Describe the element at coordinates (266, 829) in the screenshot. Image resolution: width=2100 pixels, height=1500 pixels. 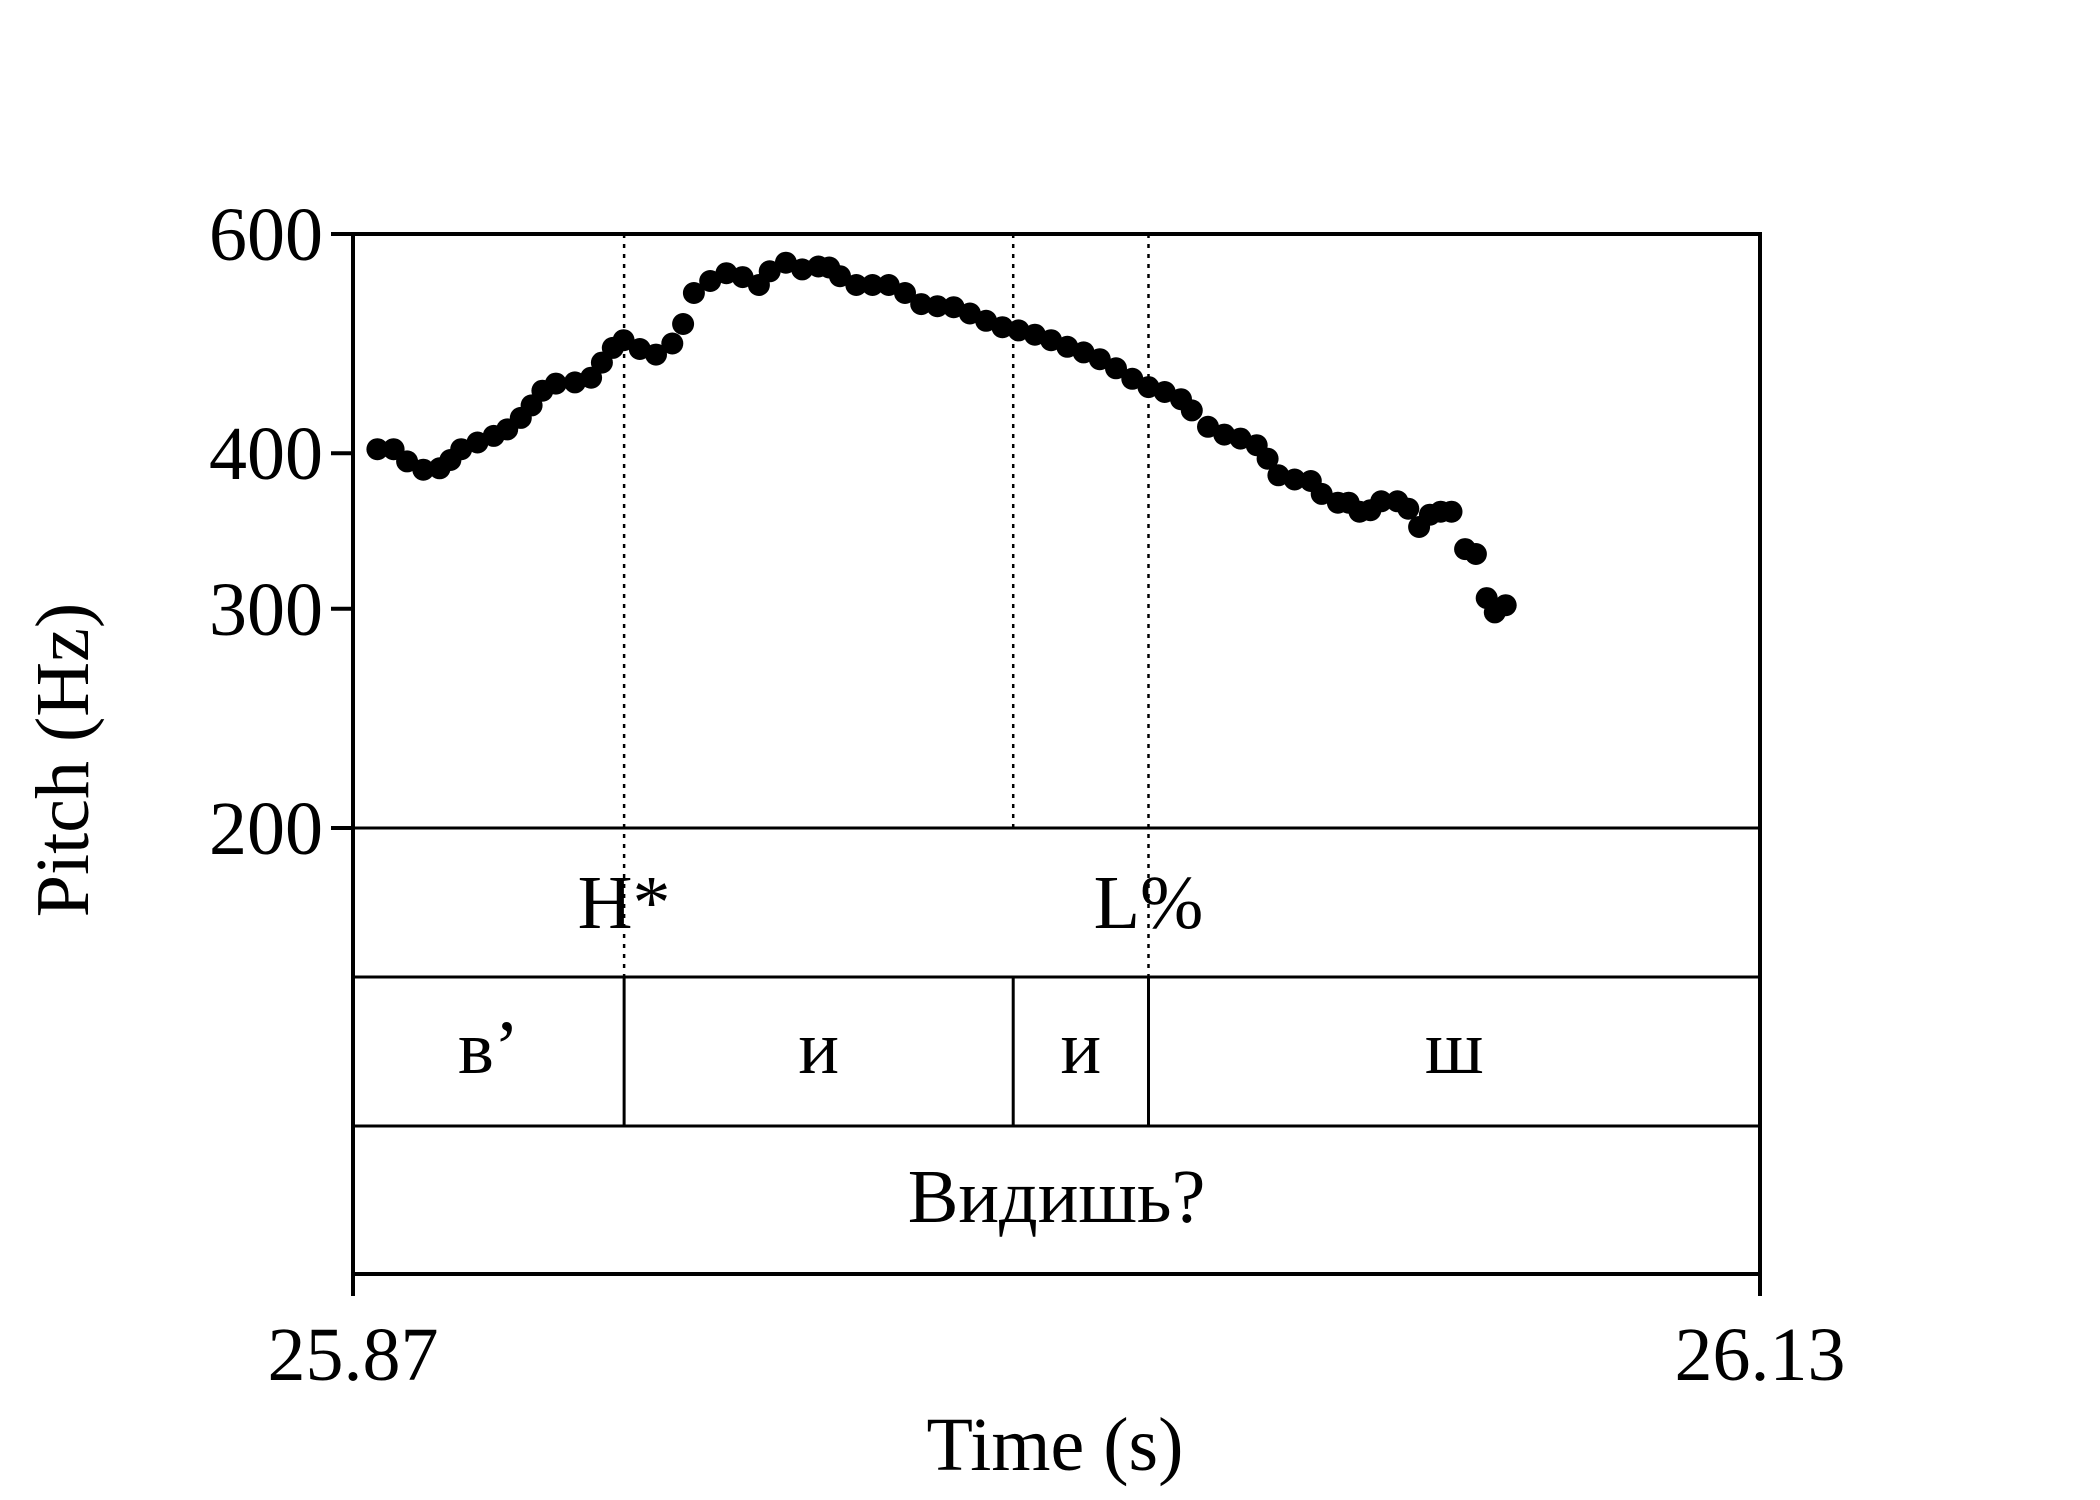
I see `y-tick-label: 200` at that location.